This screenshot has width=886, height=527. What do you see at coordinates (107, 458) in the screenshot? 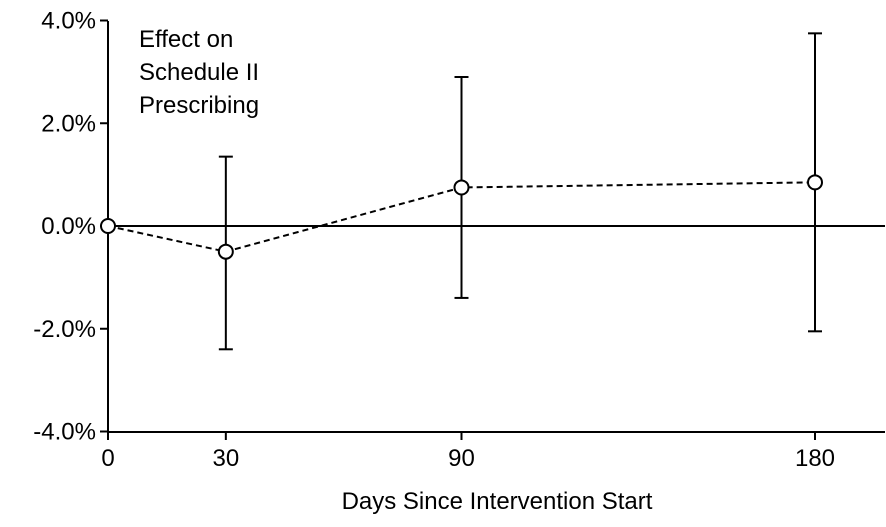
I see `x-tick-label: 0` at bounding box center [107, 458].